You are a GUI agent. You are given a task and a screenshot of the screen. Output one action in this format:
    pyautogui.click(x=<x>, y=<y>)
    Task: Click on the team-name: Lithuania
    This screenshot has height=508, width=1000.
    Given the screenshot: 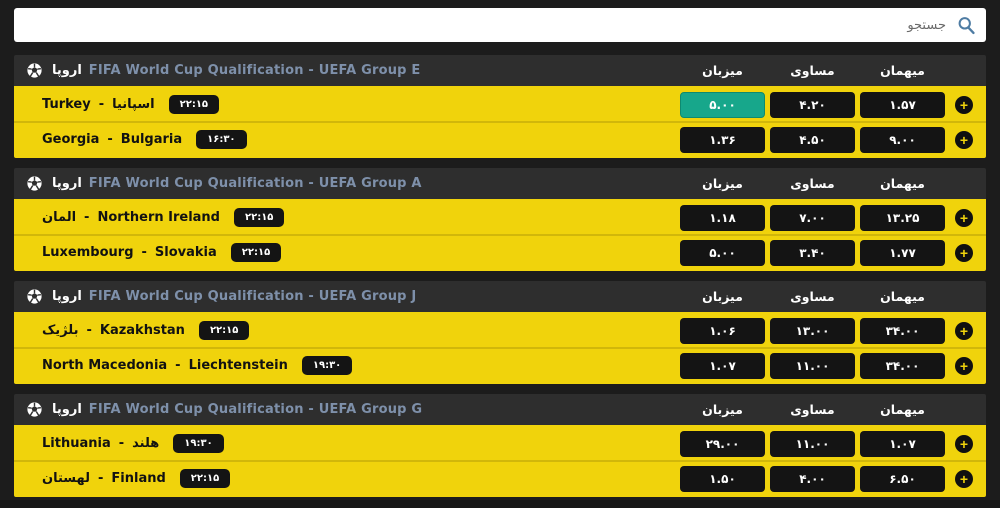 What is the action you would take?
    pyautogui.click(x=76, y=443)
    